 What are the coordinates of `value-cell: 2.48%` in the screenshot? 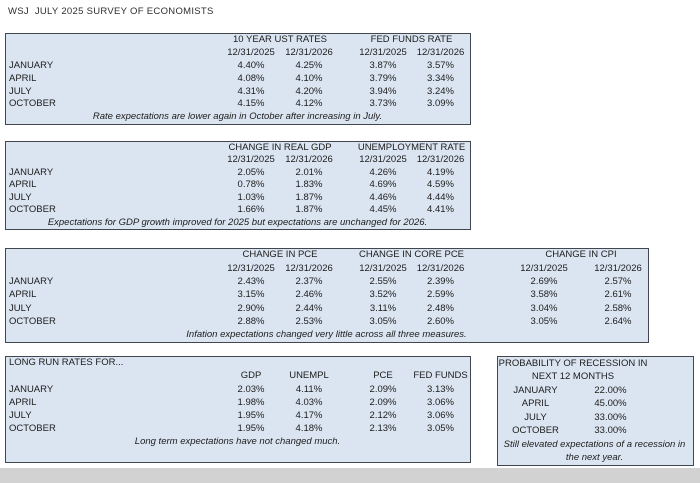 It's located at (440, 308).